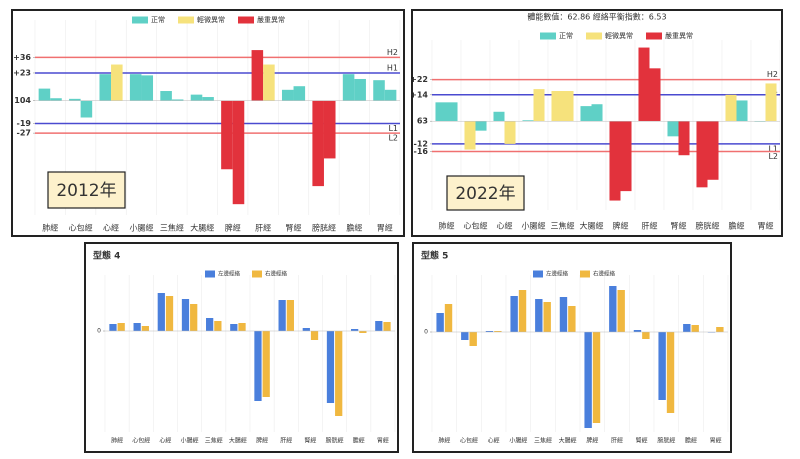 This screenshot has width=800, height=459. What do you see at coordinates (772, 74) in the screenshot?
I see `reference-label: H2` at bounding box center [772, 74].